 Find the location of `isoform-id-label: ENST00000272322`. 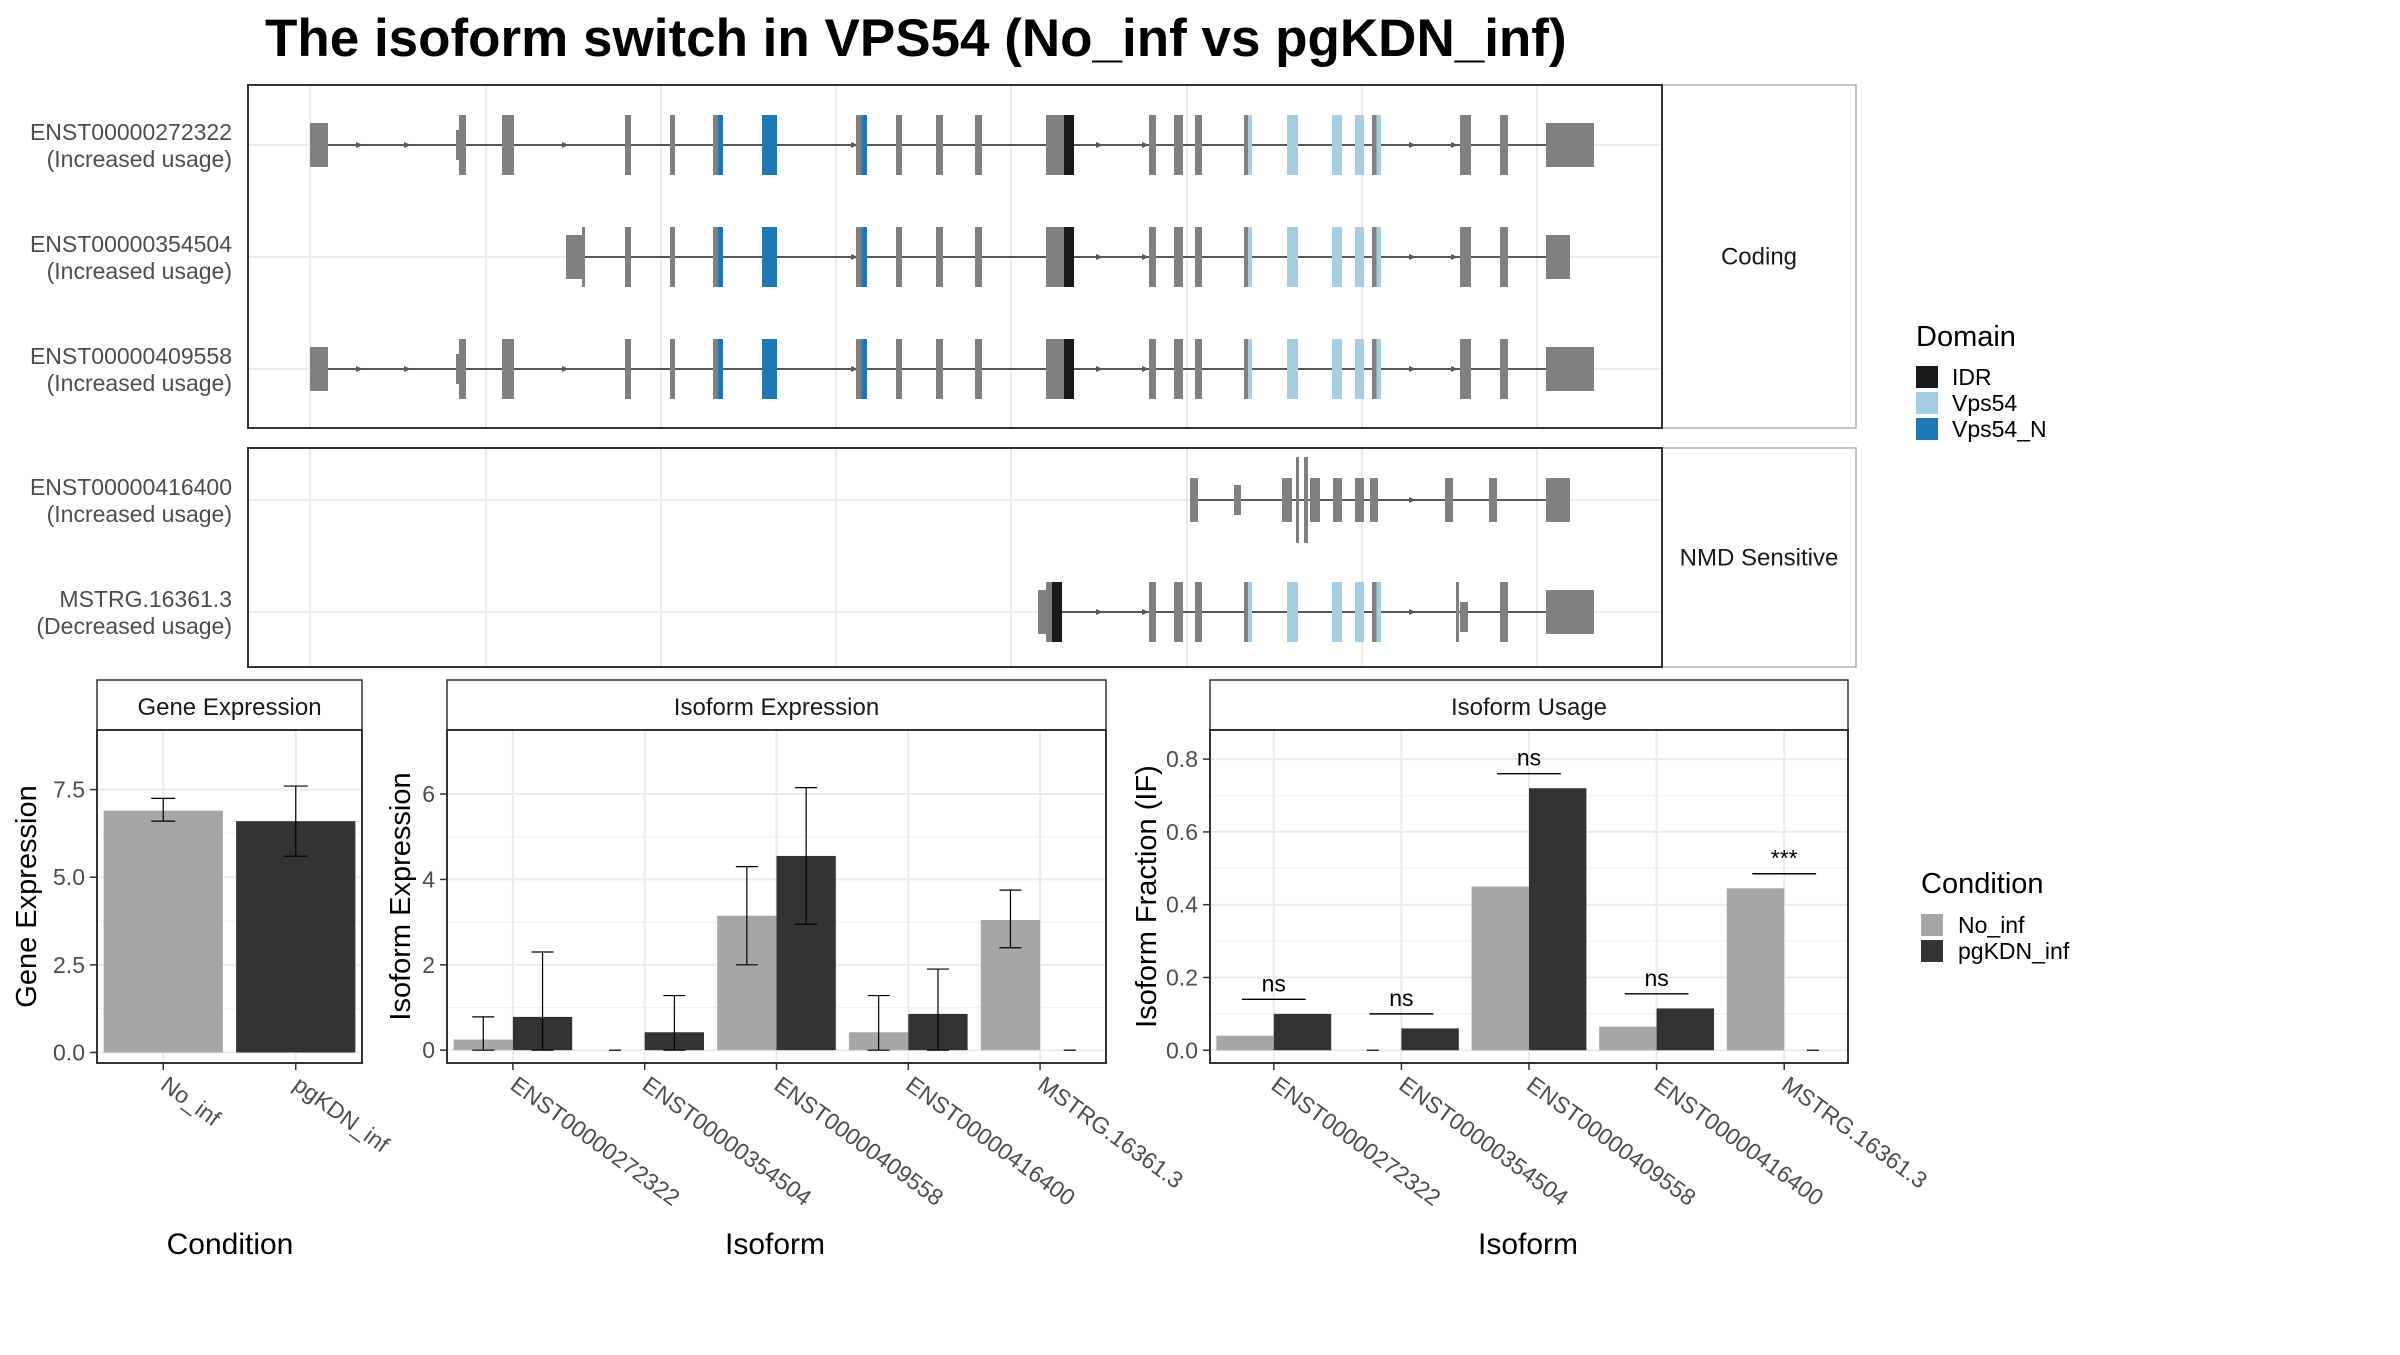

isoform-id-label: ENST00000272322 is located at coordinates (131, 132).